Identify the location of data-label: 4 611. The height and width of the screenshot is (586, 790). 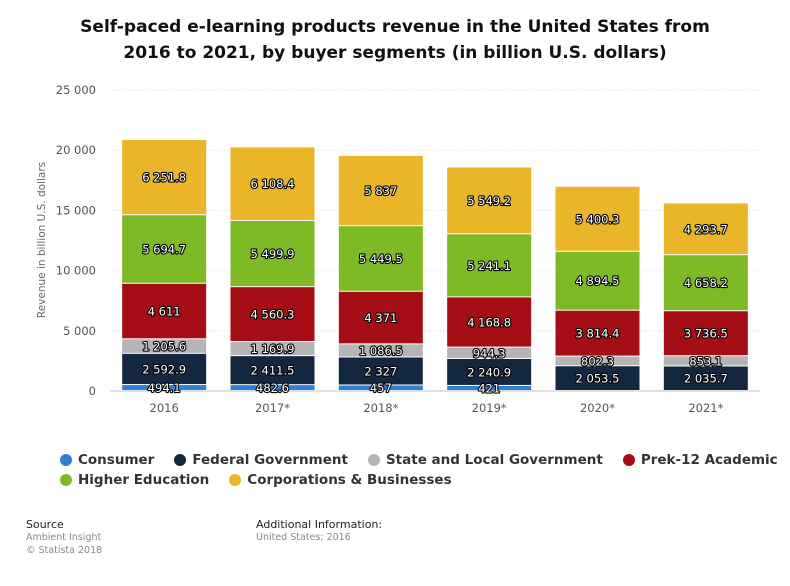
(164, 312).